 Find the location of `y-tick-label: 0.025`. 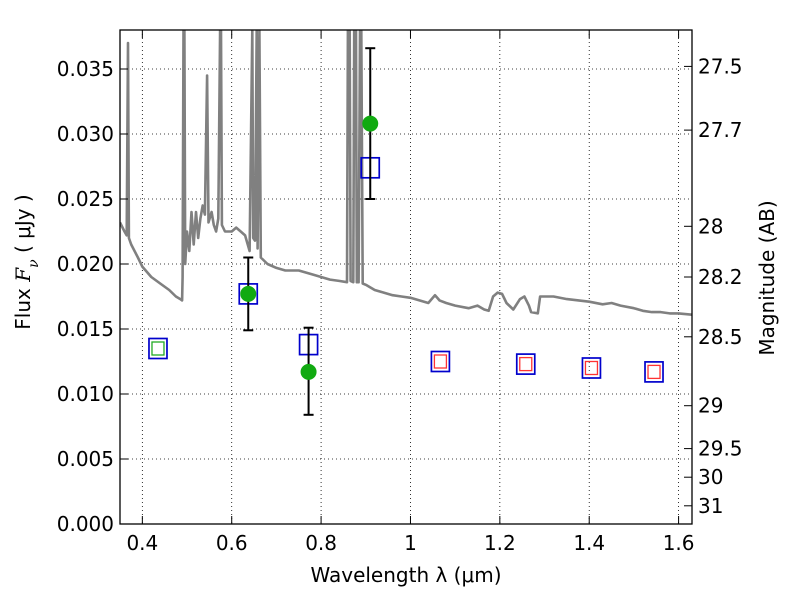

y-tick-label: 0.025 is located at coordinates (85, 199).